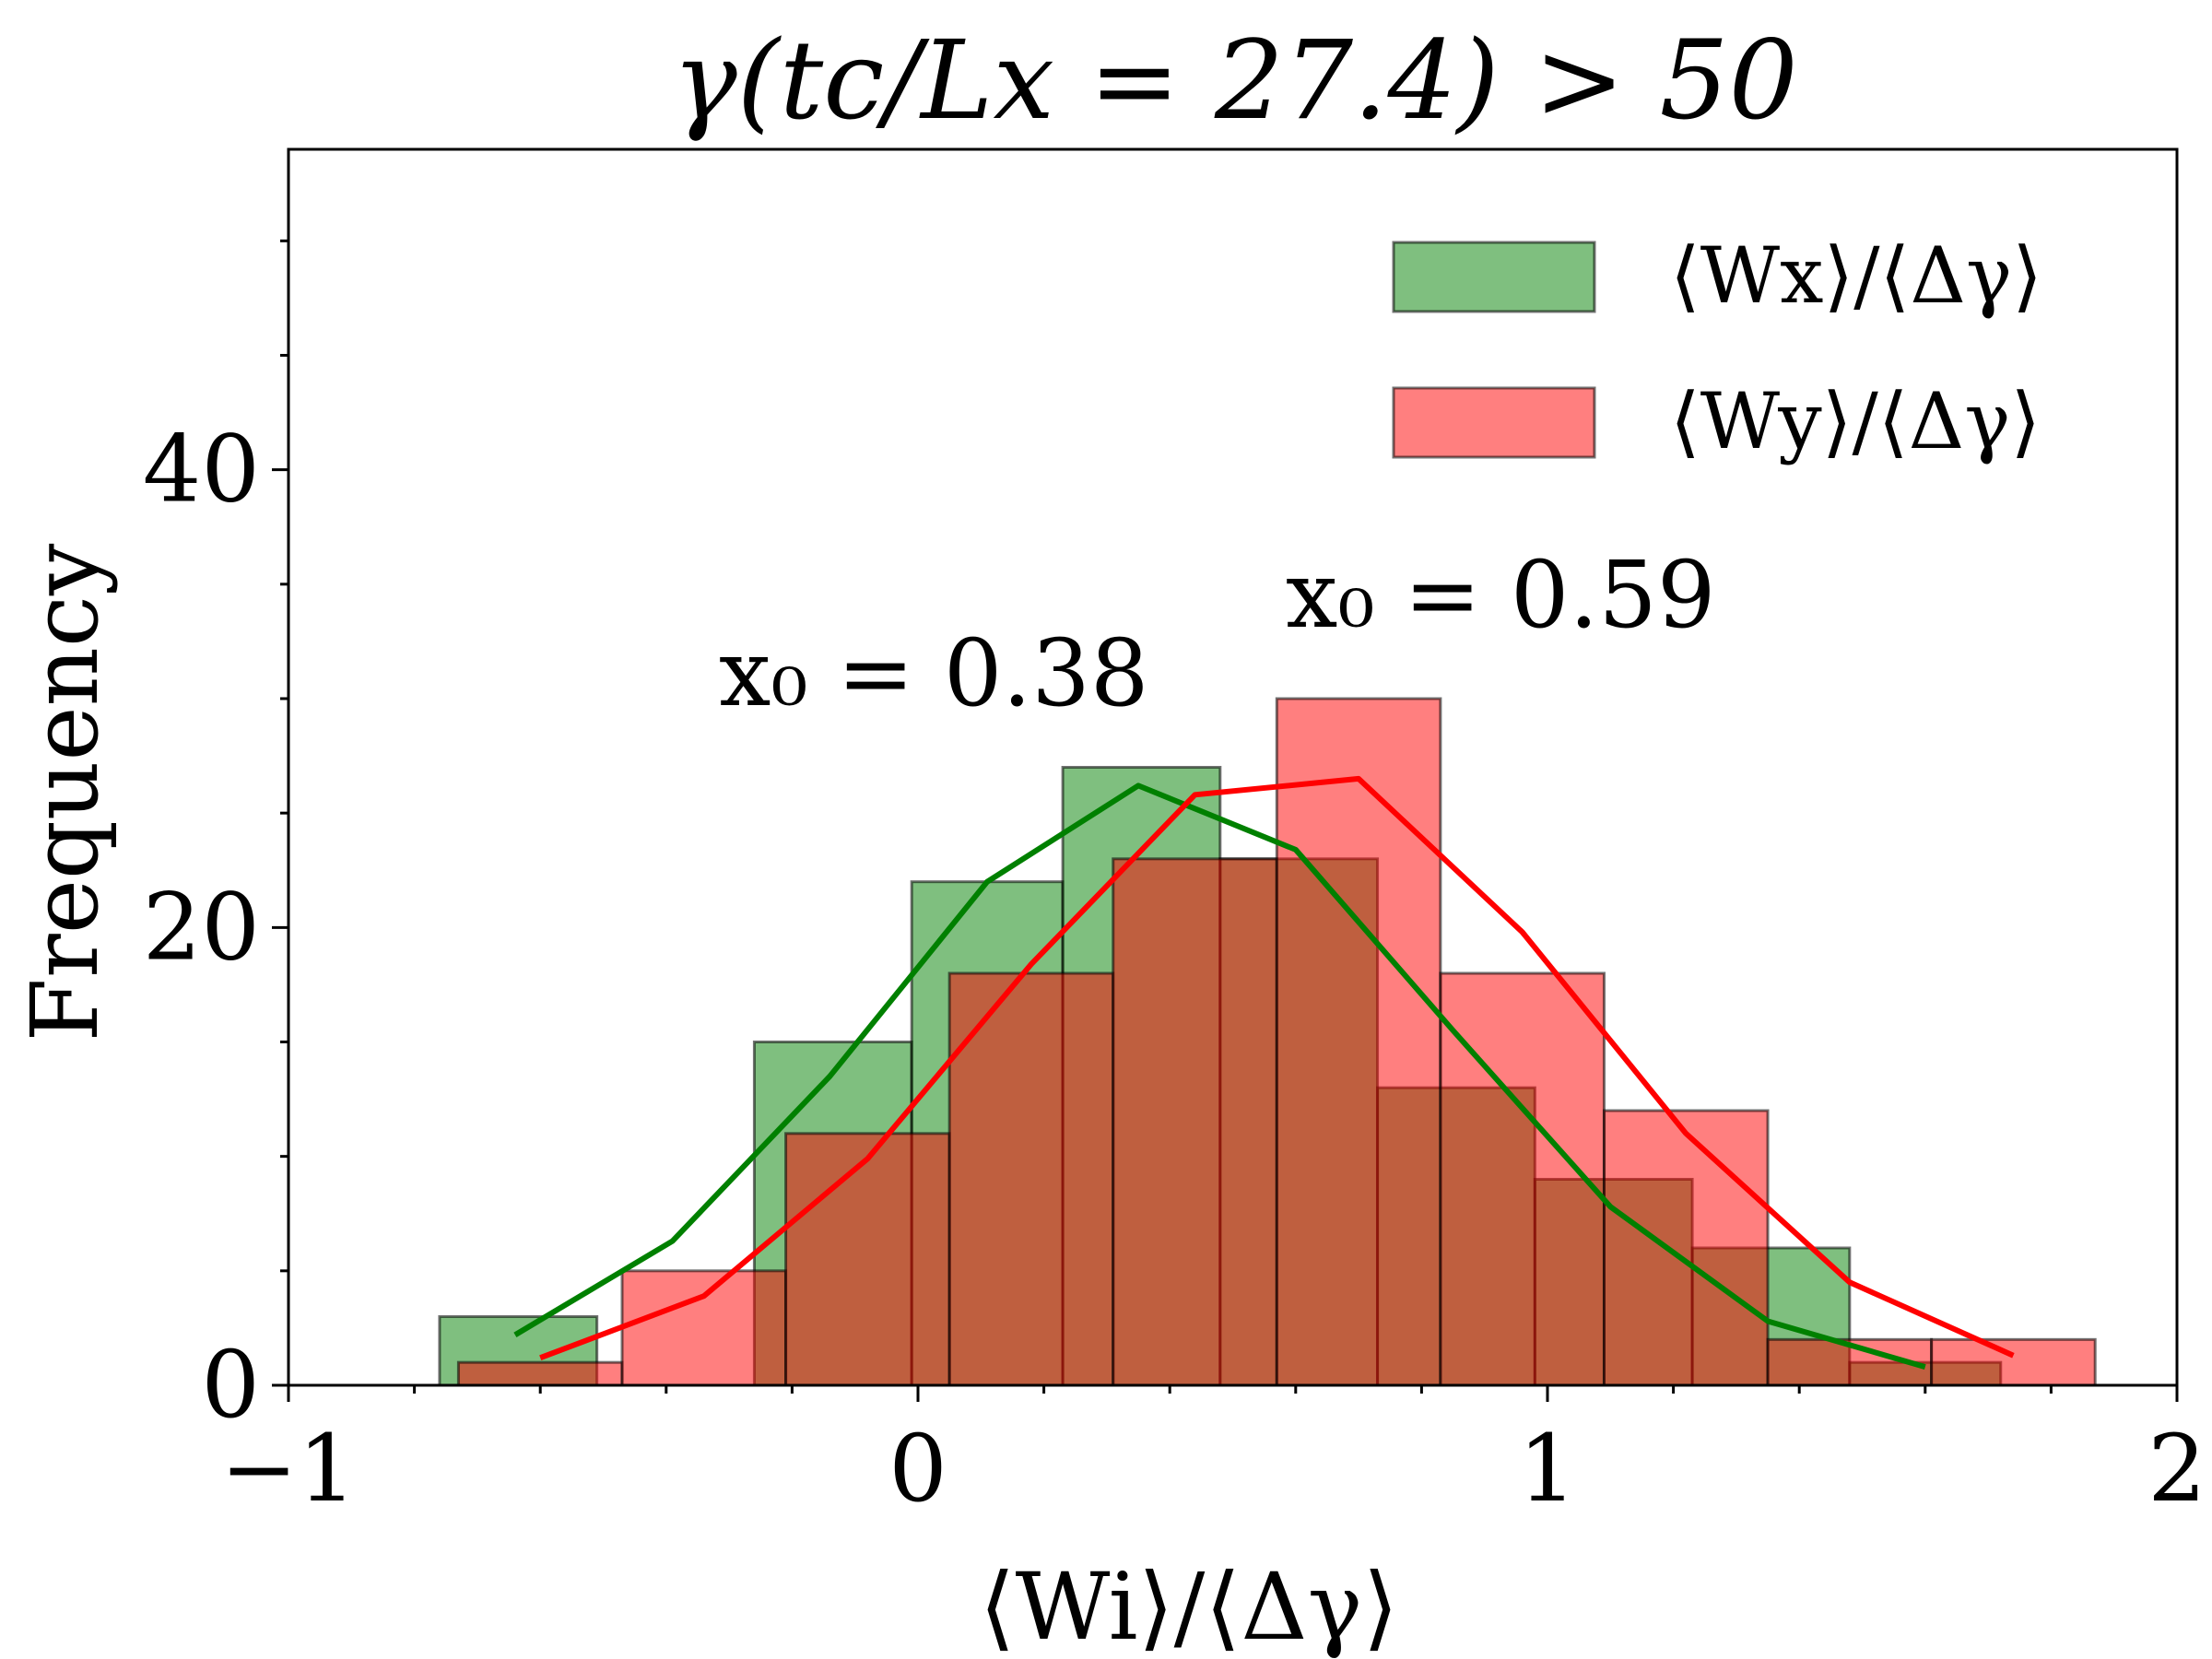 The width and height of the screenshot is (2212, 1659). I want to click on y-tick-label: 40, so click(201, 470).